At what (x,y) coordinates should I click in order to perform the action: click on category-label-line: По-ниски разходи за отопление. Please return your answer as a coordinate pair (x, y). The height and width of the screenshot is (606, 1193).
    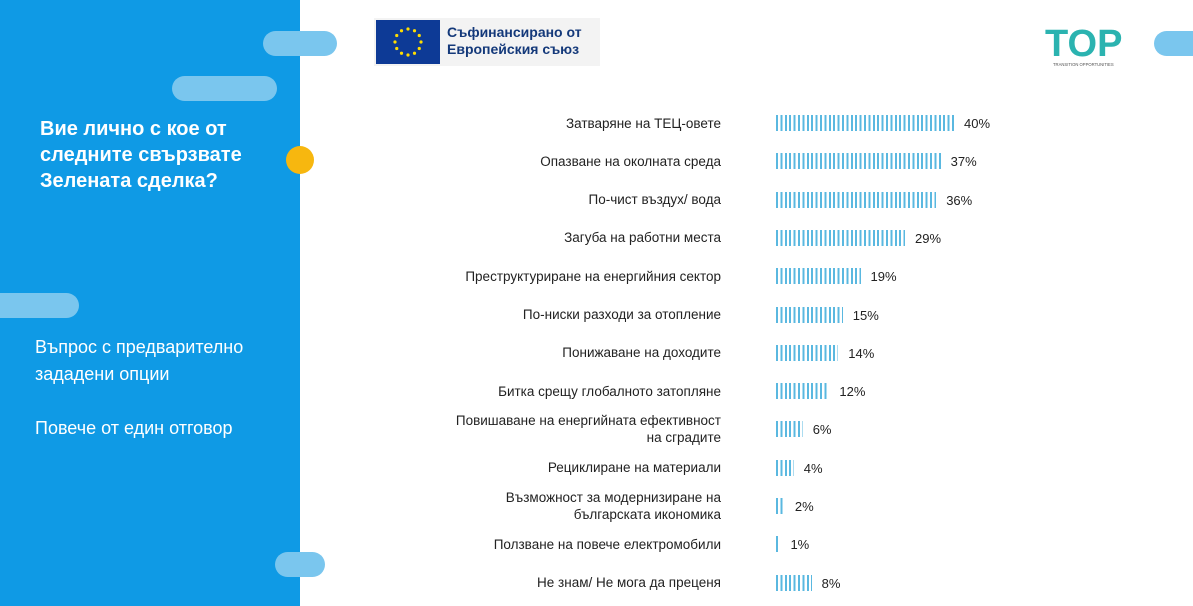
    Looking at the image, I should click on (621, 314).